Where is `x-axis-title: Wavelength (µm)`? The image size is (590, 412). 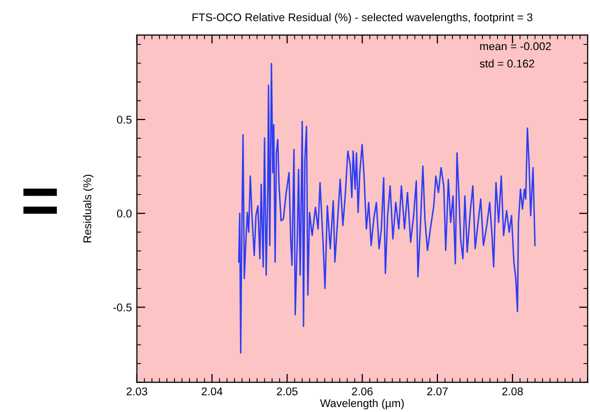
x-axis-title: Wavelength (µm) is located at coordinates (362, 404).